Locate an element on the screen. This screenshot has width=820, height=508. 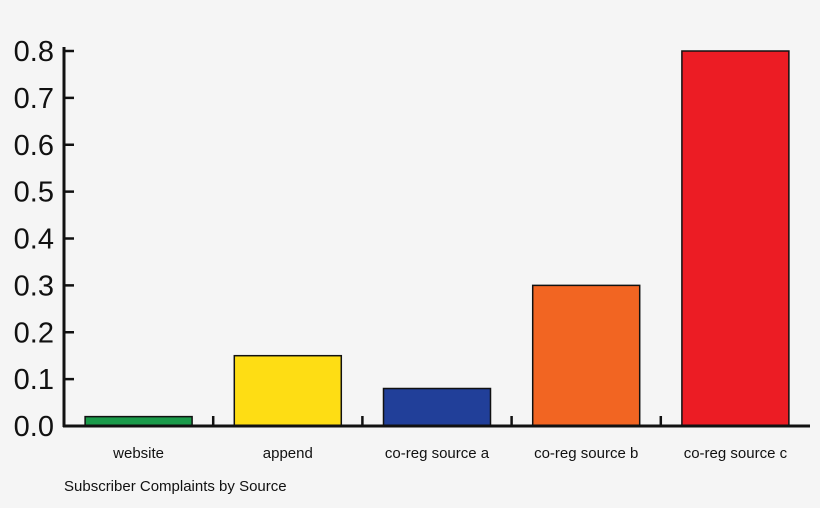
y-tick-label: 0.3 is located at coordinates (34, 286).